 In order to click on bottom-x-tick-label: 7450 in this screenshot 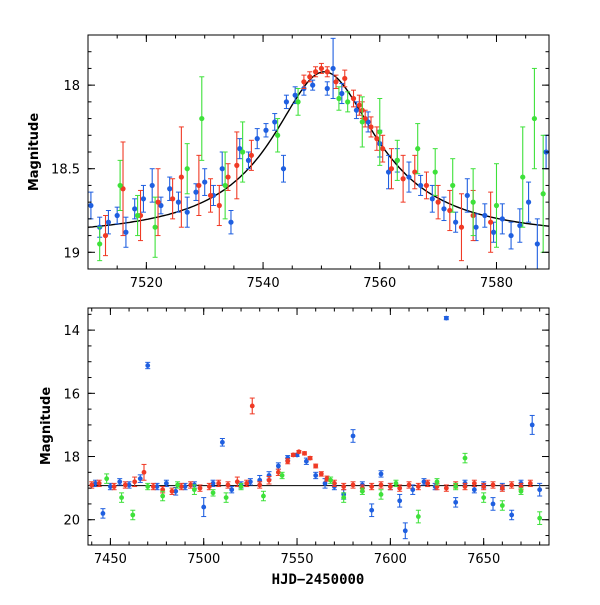, I will do `click(110, 559)`.